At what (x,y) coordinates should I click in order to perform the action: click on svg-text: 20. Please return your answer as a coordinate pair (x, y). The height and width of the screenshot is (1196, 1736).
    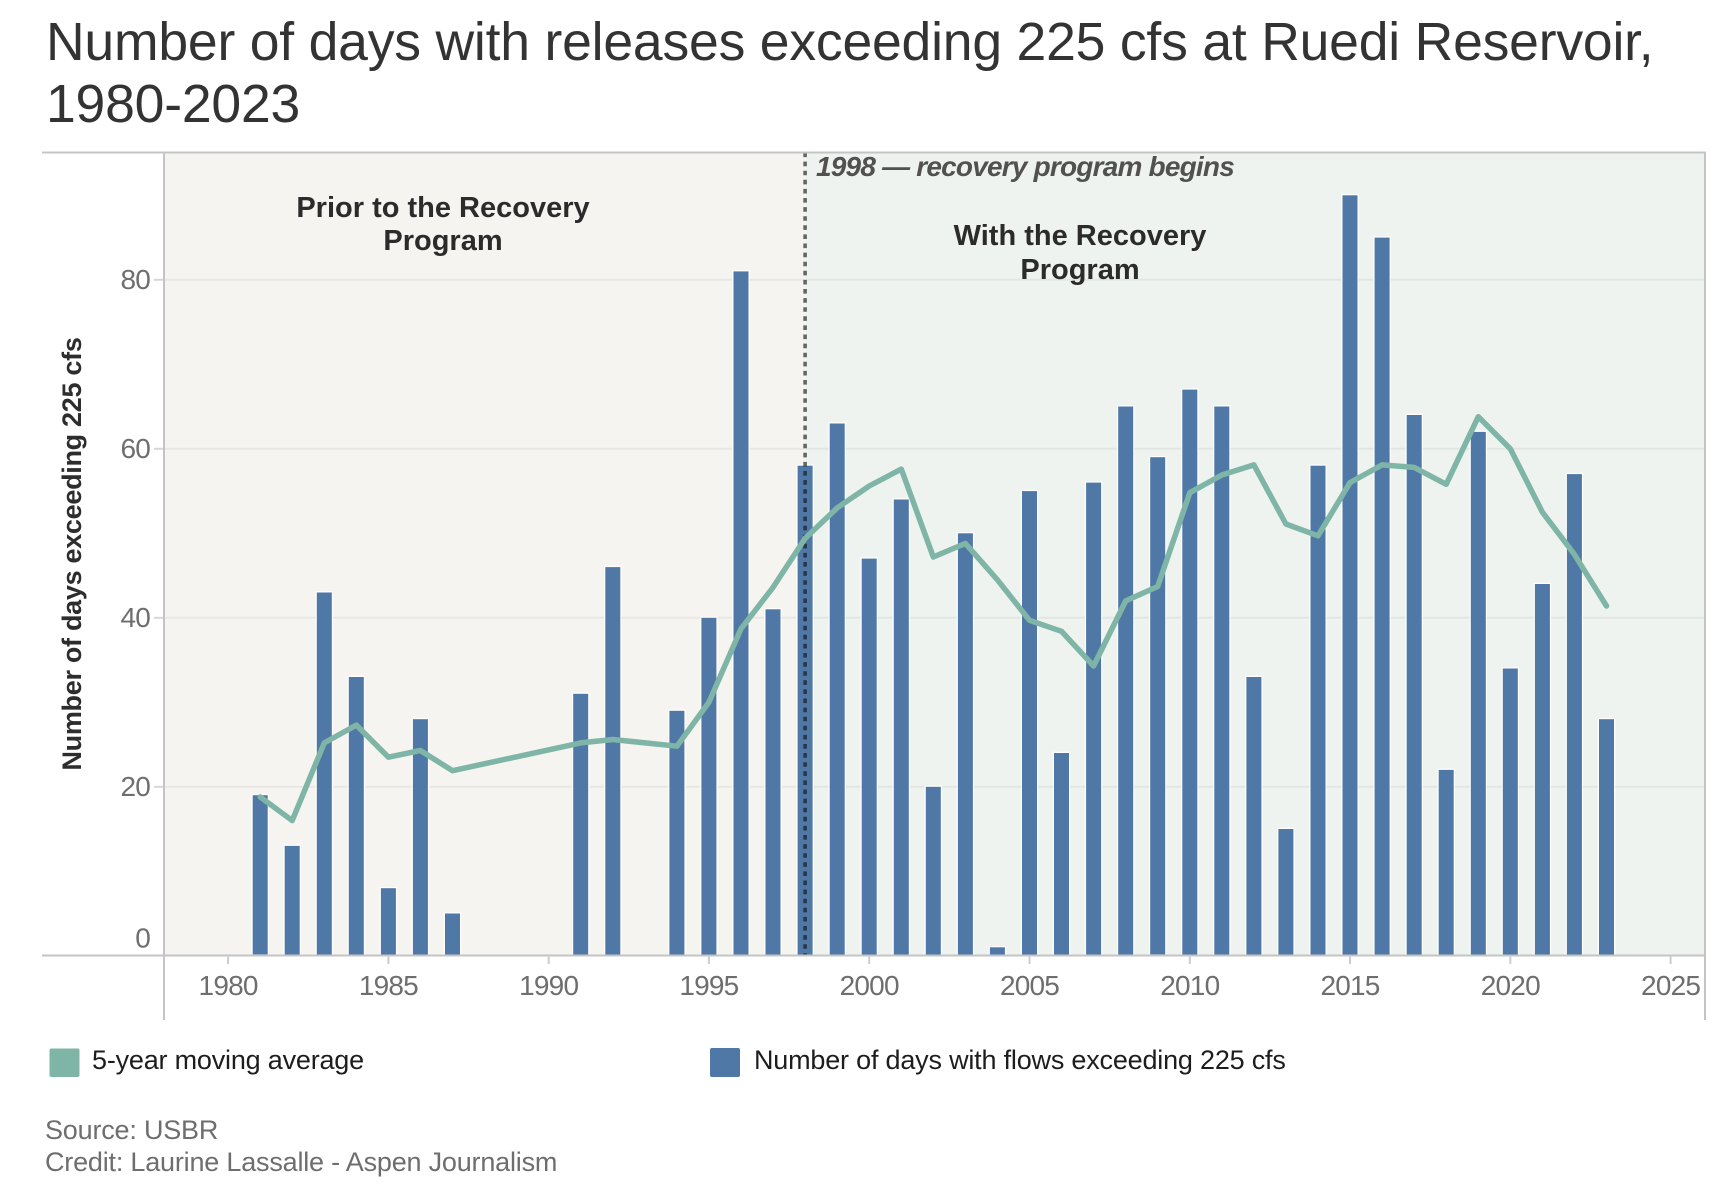
    Looking at the image, I should click on (135, 786).